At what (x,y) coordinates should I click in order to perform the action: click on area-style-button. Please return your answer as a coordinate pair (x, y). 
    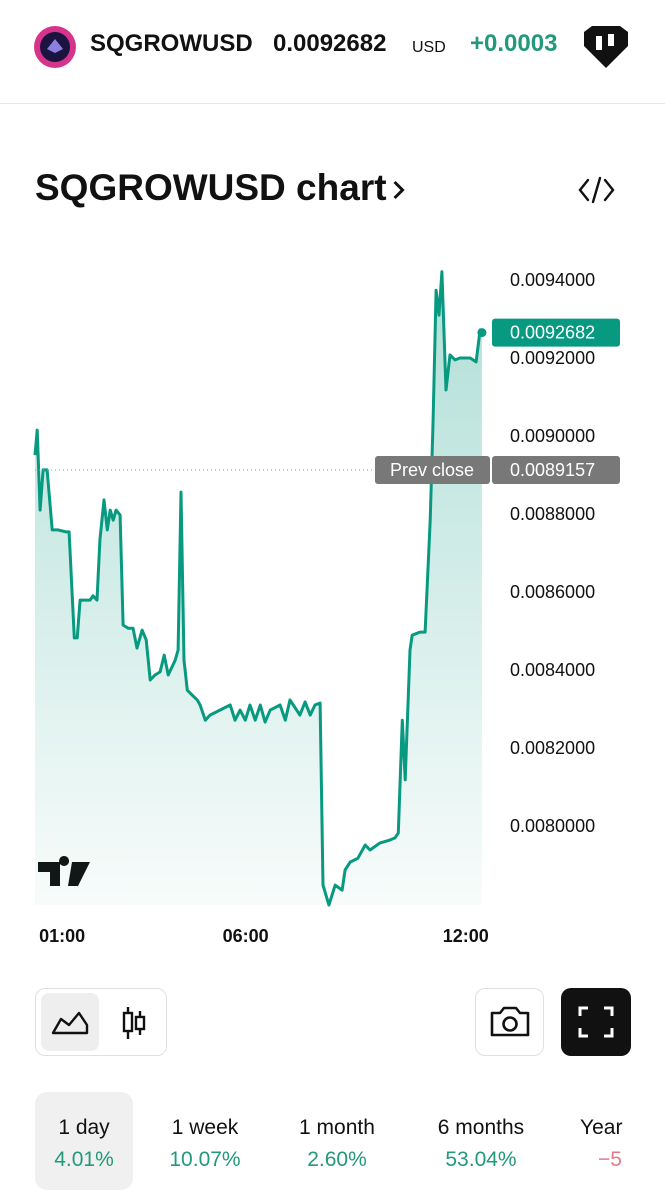
    Looking at the image, I should click on (70, 1022).